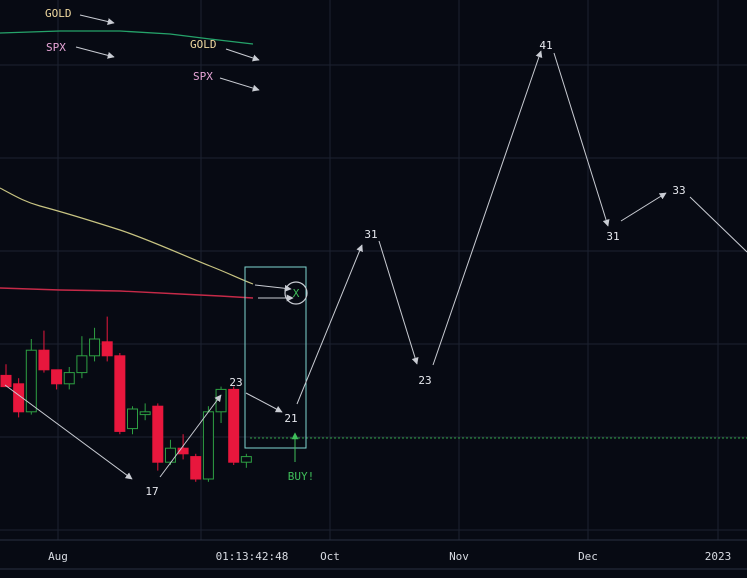  Describe the element at coordinates (127, 37) in the screenshot. I see `green-series-line` at that location.